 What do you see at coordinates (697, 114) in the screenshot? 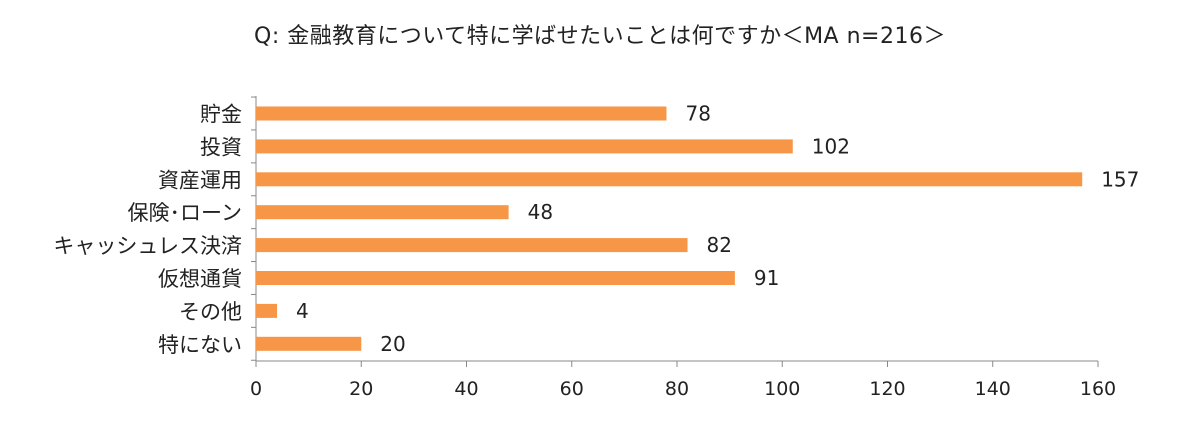
I see `value-label: 78` at bounding box center [697, 114].